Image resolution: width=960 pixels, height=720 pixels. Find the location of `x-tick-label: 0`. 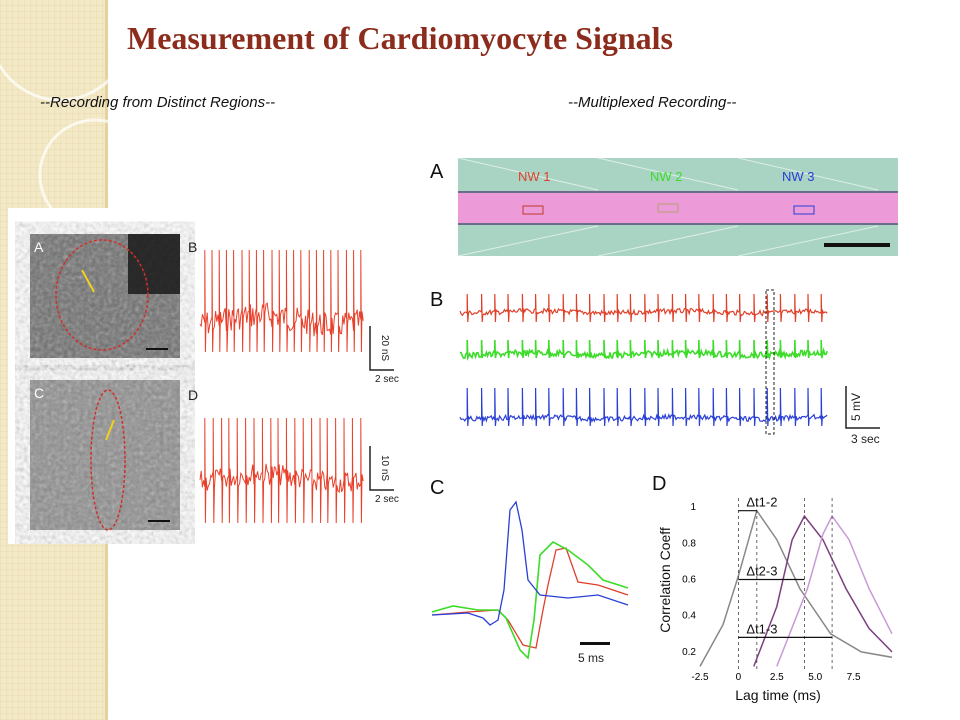

x-tick-label: 0 is located at coordinates (739, 677).